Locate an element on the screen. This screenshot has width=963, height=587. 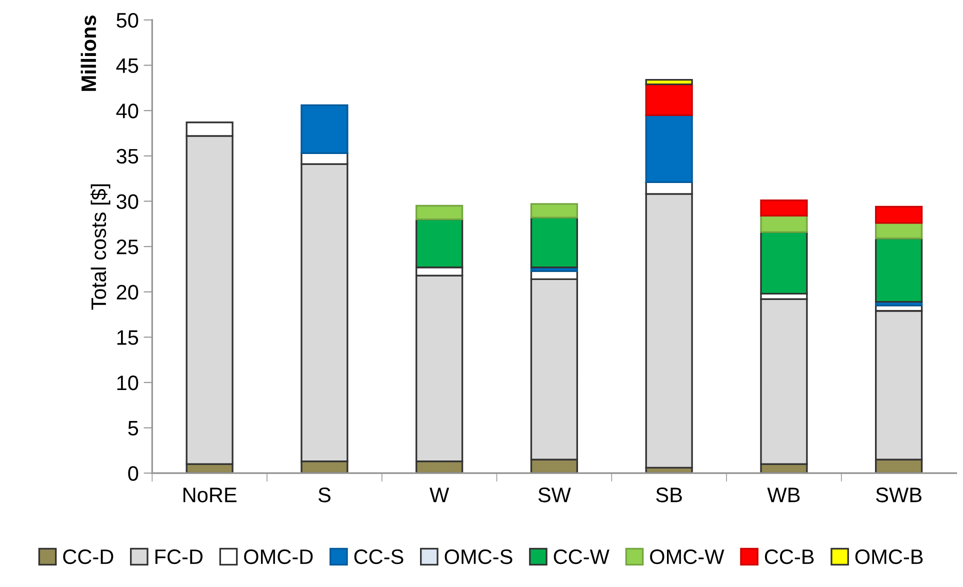
legend-label: OMC-W is located at coordinates (687, 556).